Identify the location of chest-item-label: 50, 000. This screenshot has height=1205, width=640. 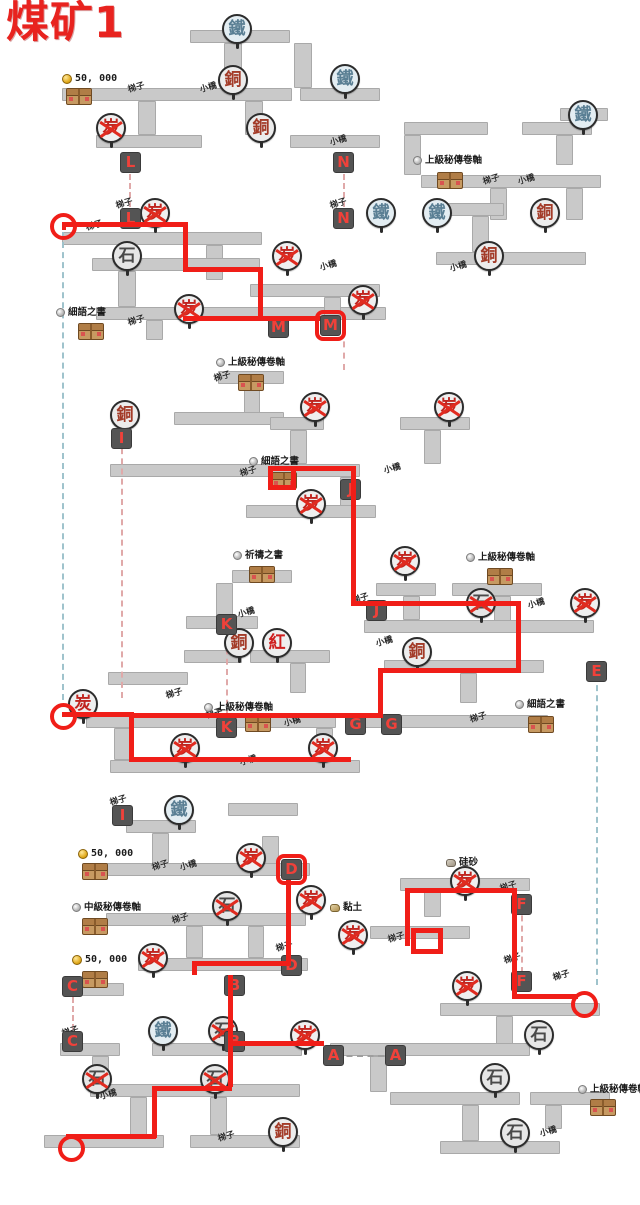
(89, 79).